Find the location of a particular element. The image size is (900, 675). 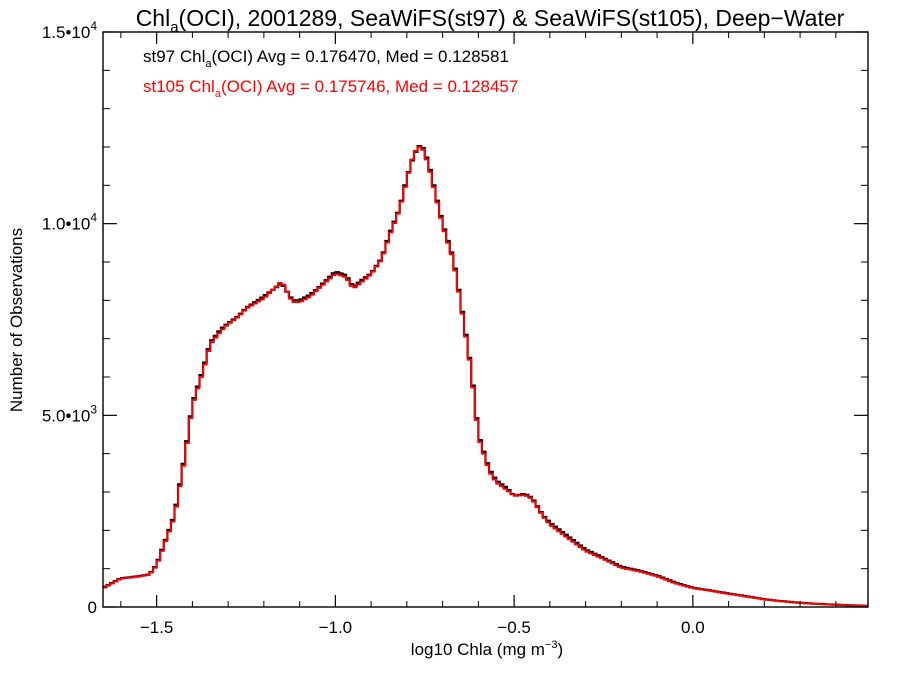

y-tick-label: 5.0•103 is located at coordinates (70, 413).